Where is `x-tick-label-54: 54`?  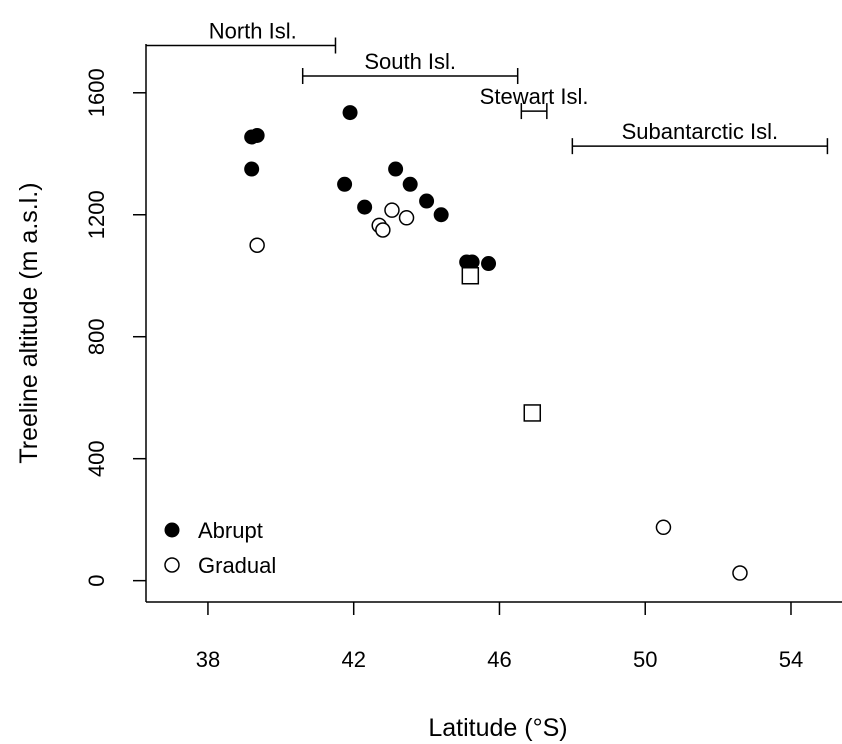 x-tick-label-54: 54 is located at coordinates (791, 659).